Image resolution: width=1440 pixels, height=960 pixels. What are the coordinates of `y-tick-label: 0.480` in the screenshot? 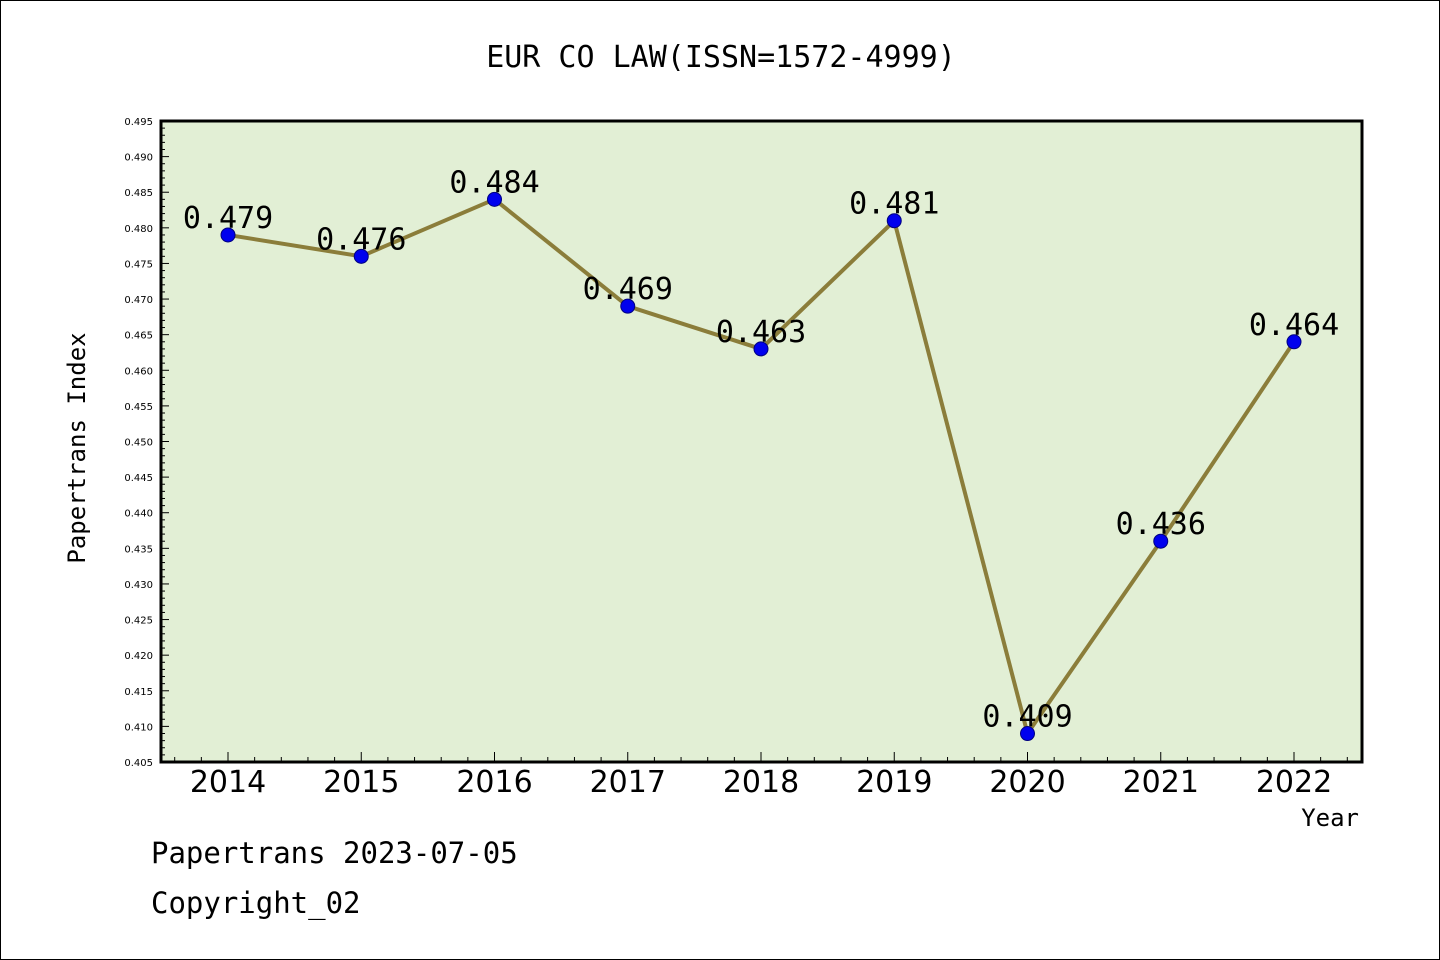 It's located at (138, 229).